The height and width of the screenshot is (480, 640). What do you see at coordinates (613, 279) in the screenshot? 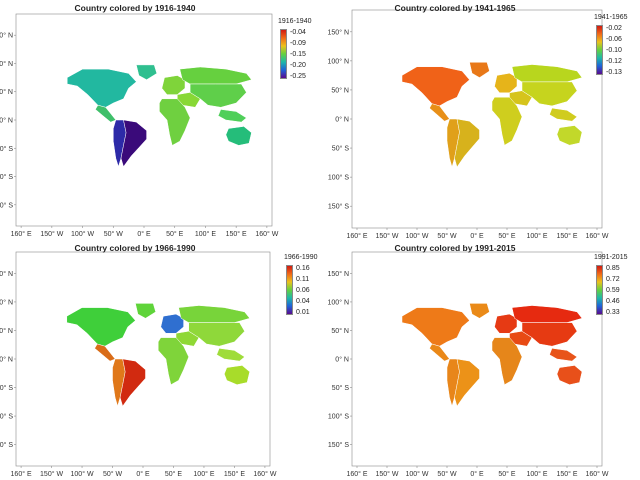
I see `legend-tick: 0.72` at bounding box center [613, 279].